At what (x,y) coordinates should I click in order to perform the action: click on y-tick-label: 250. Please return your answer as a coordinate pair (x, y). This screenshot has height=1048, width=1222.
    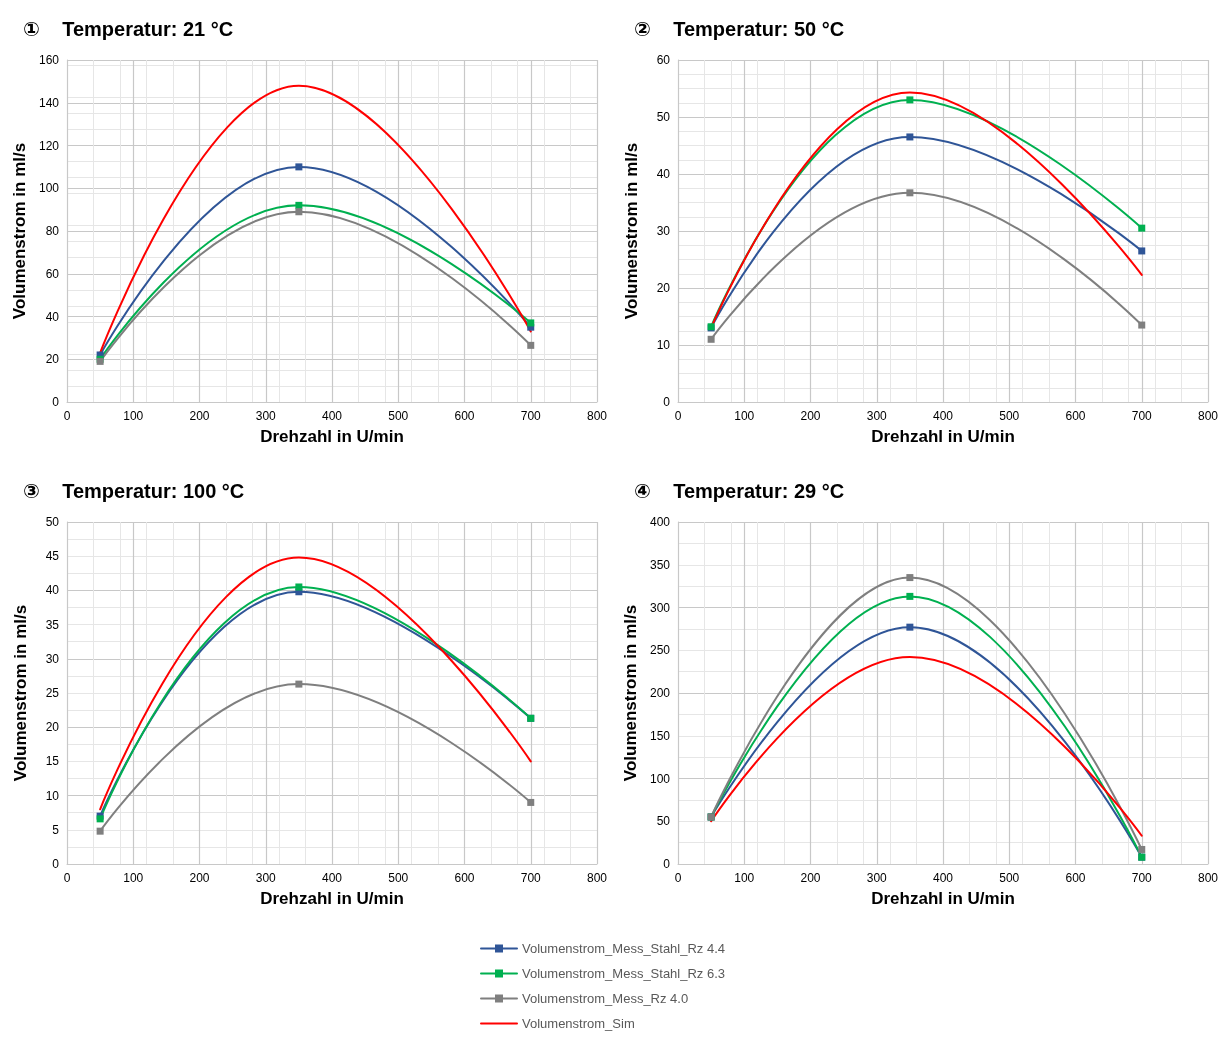
    Looking at the image, I should click on (660, 650).